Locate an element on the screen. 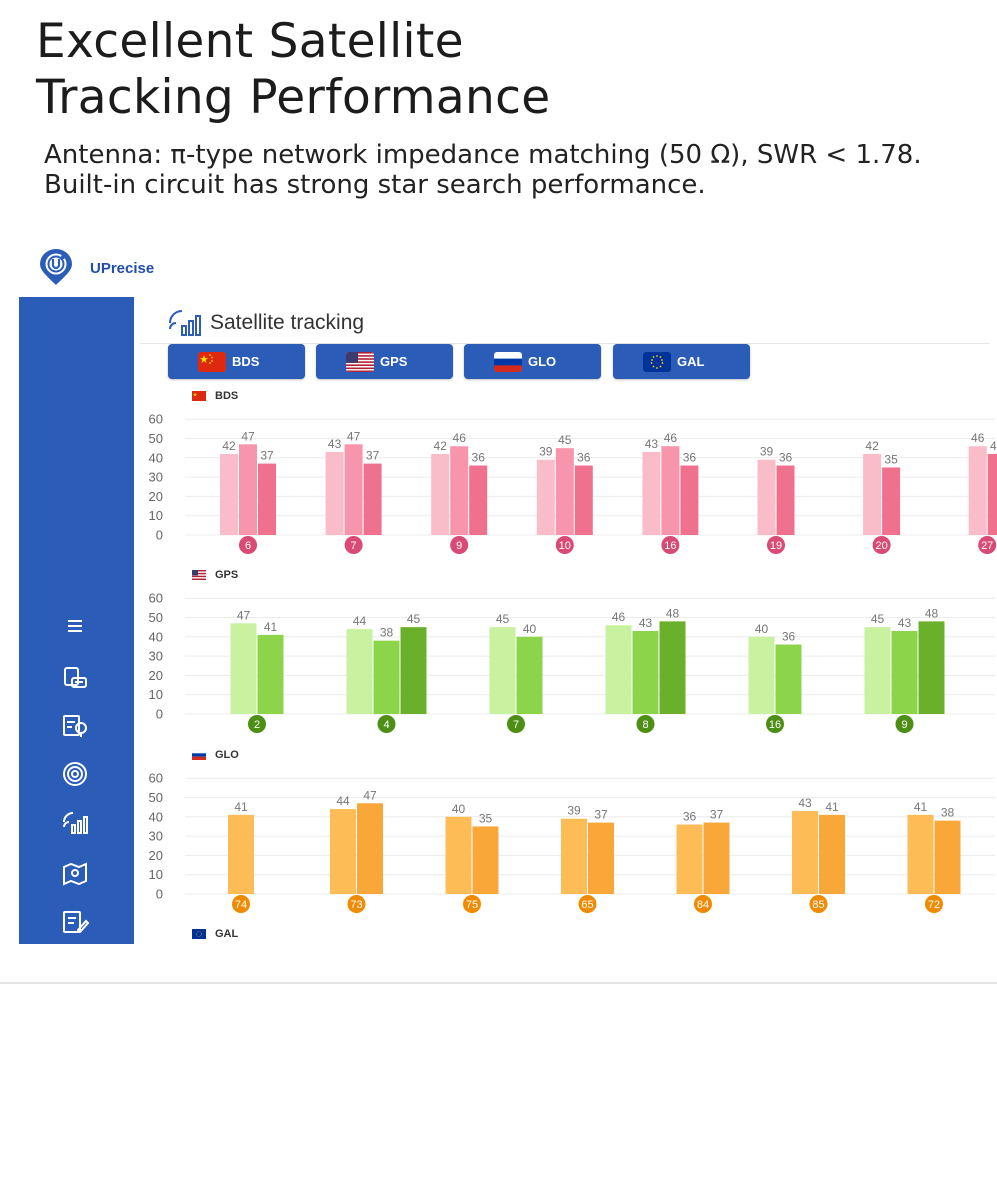  usa-flag-icon is located at coordinates (199, 575).